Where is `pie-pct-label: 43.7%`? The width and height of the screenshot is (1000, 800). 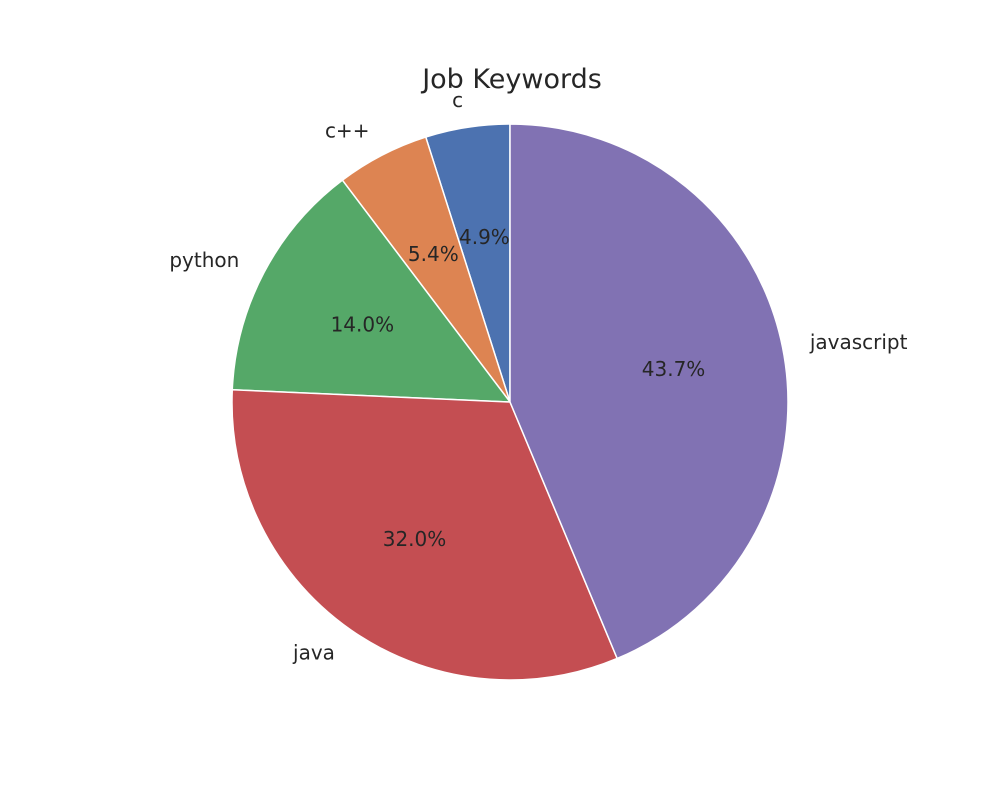 pie-pct-label: 43.7% is located at coordinates (674, 369).